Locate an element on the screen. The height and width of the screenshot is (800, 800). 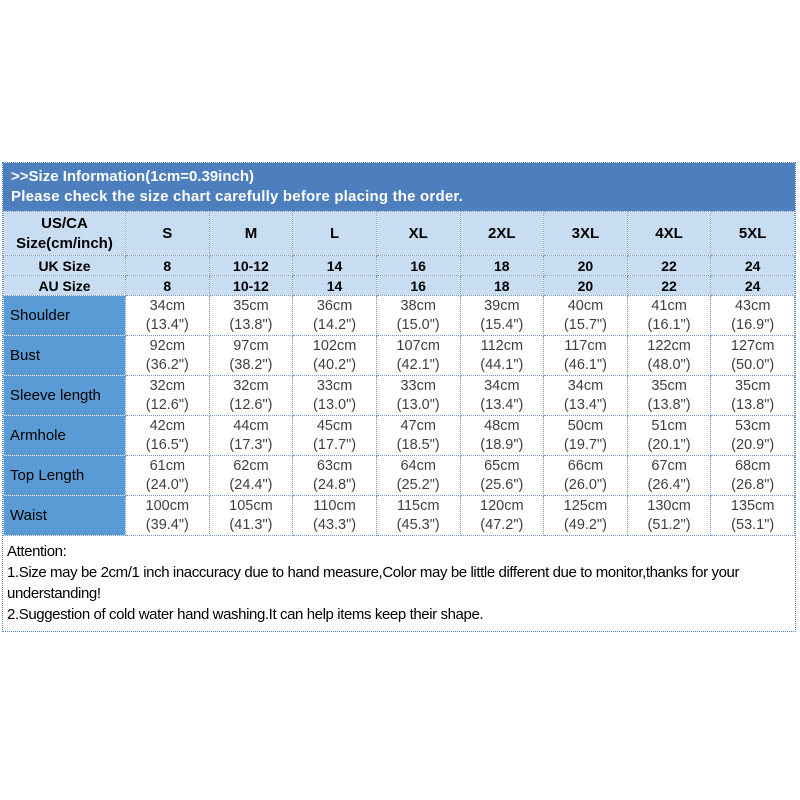
measurement-cell: 125cm (49.2") is located at coordinates (585, 515).